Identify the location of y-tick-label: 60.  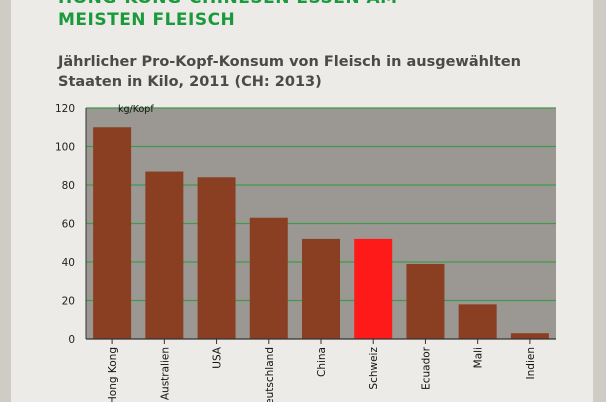
(68, 225).